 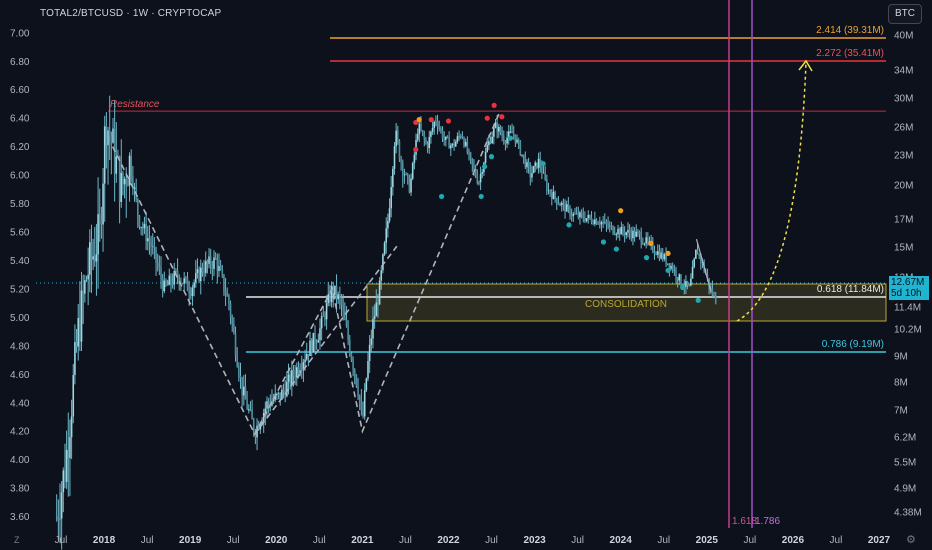 What do you see at coordinates (20, 460) in the screenshot?
I see `left-axis-tick: 4.00` at bounding box center [20, 460].